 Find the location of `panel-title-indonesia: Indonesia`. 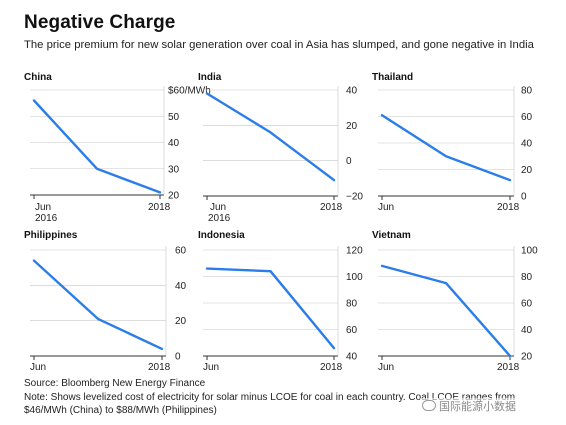

panel-title-indonesia: Indonesia is located at coordinates (221, 235).